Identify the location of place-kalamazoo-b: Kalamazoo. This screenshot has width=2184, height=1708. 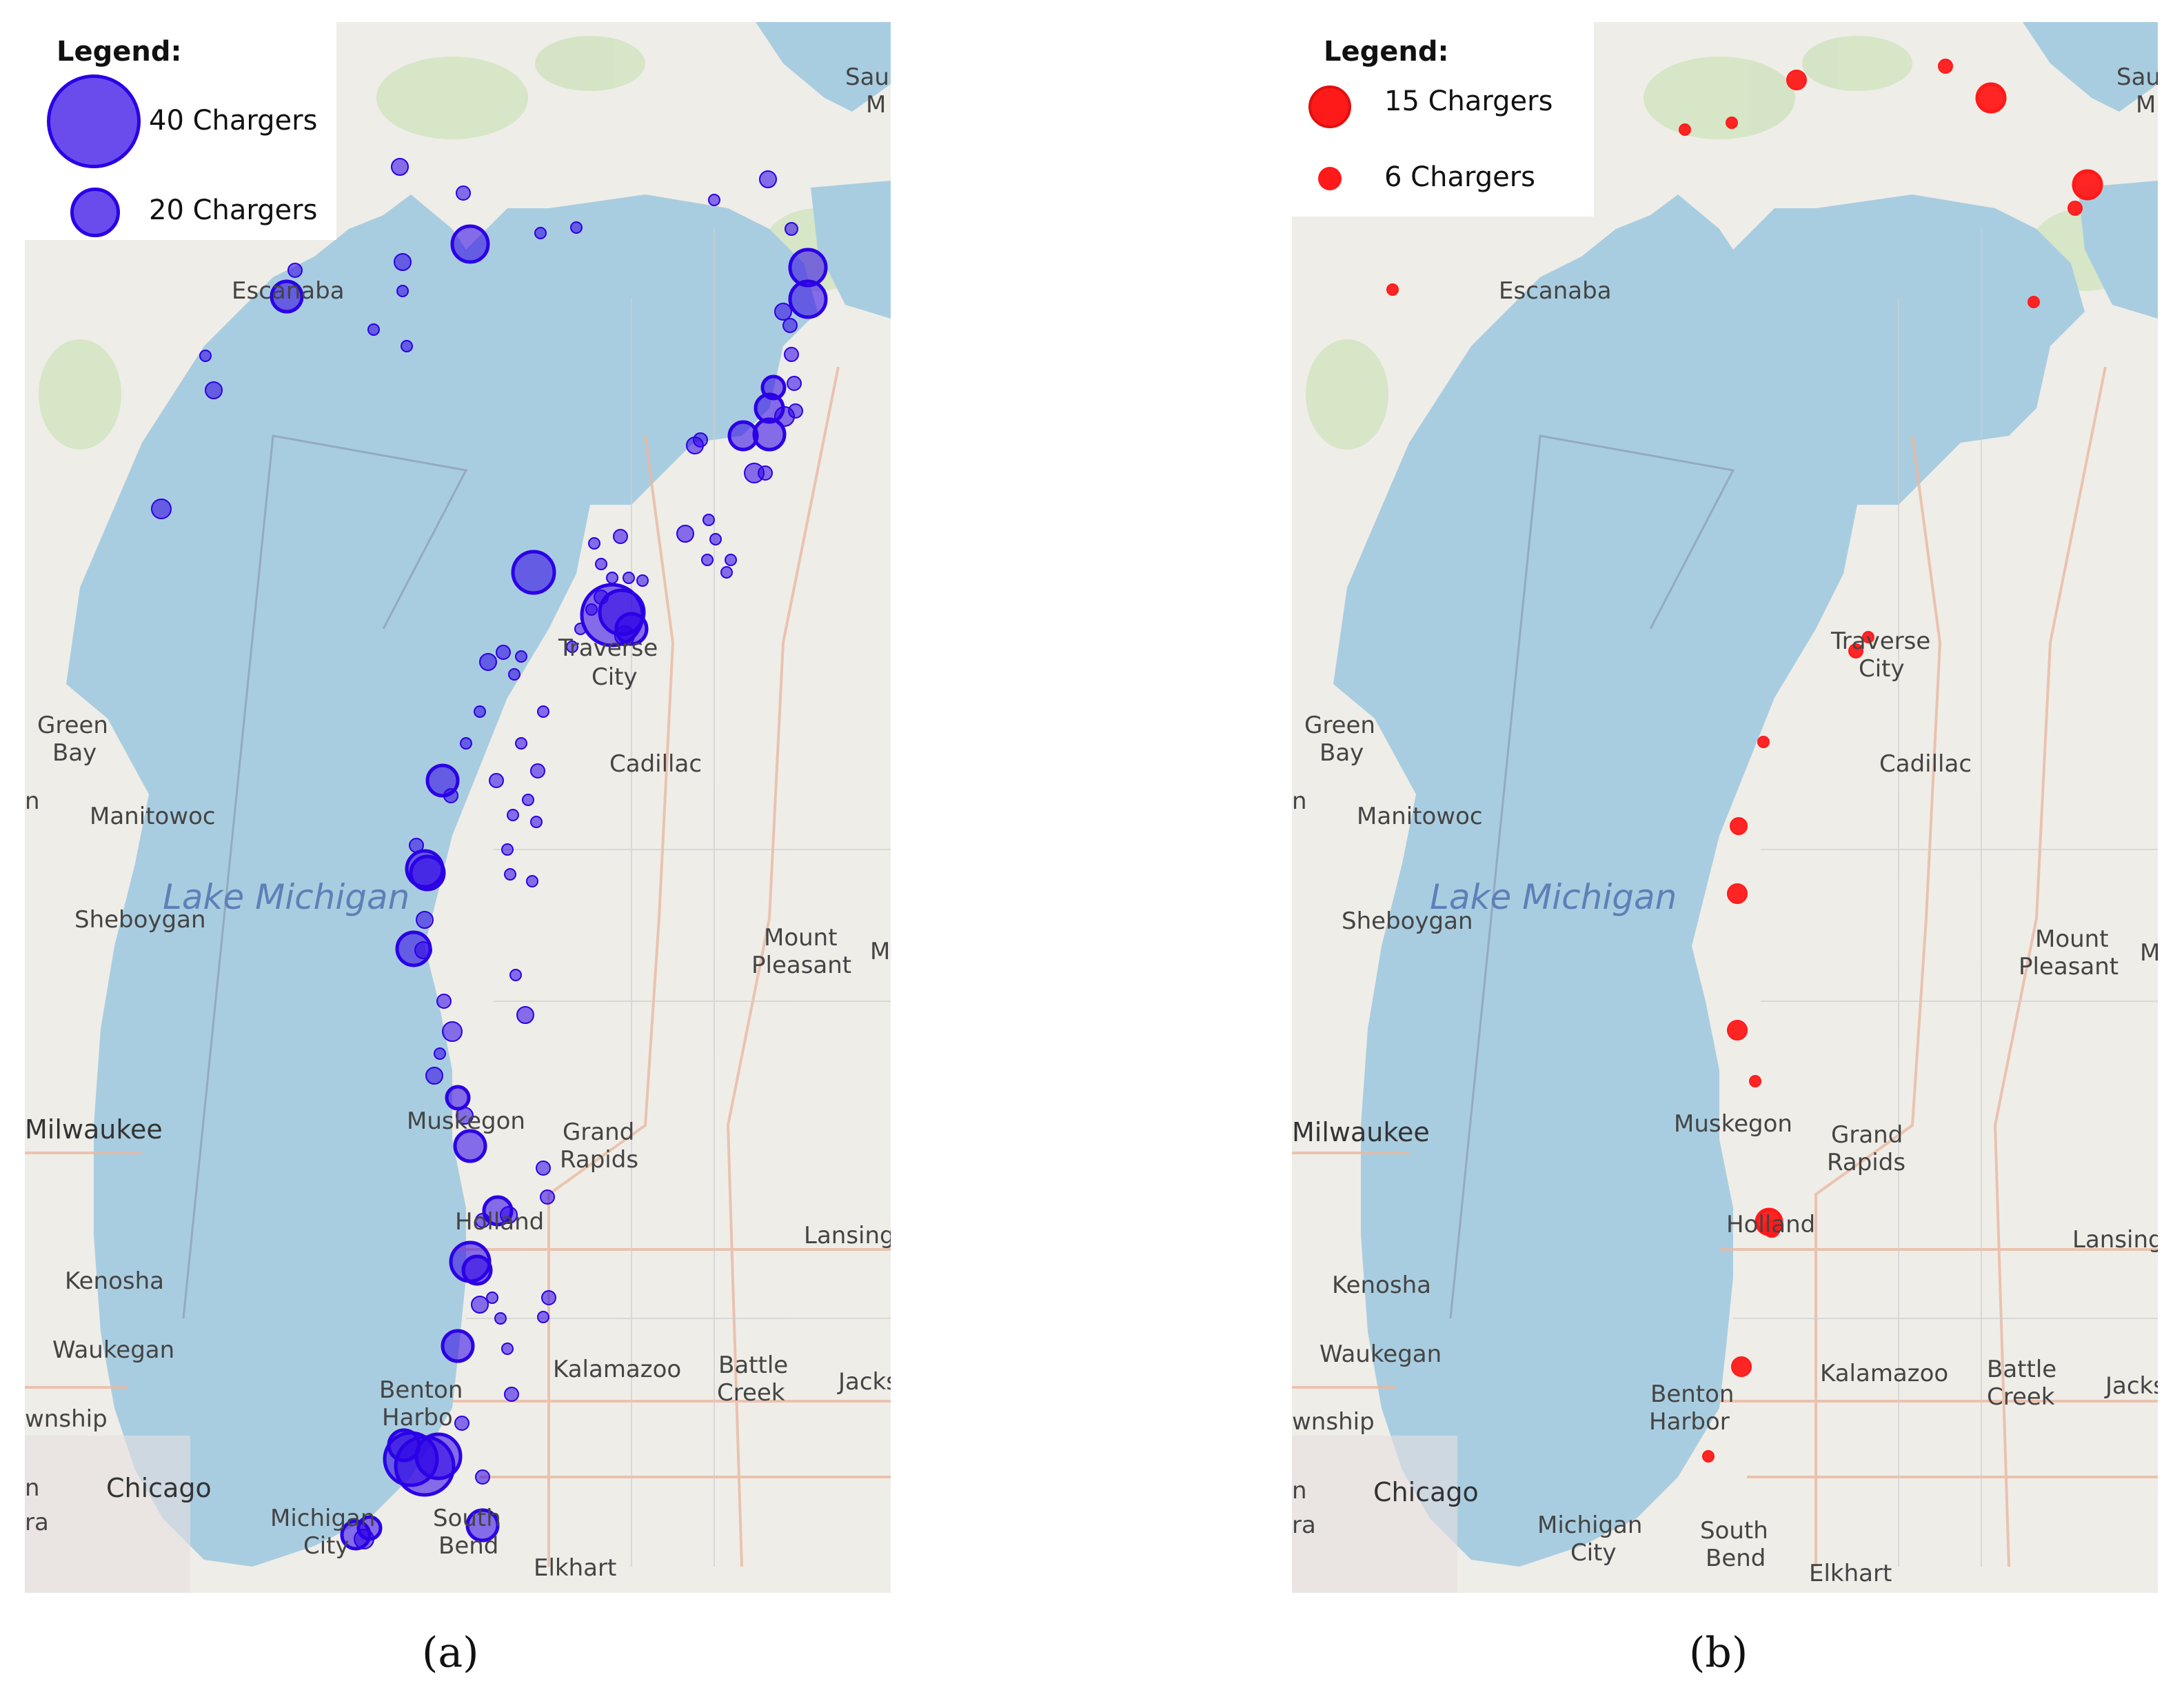
(1885, 1373).